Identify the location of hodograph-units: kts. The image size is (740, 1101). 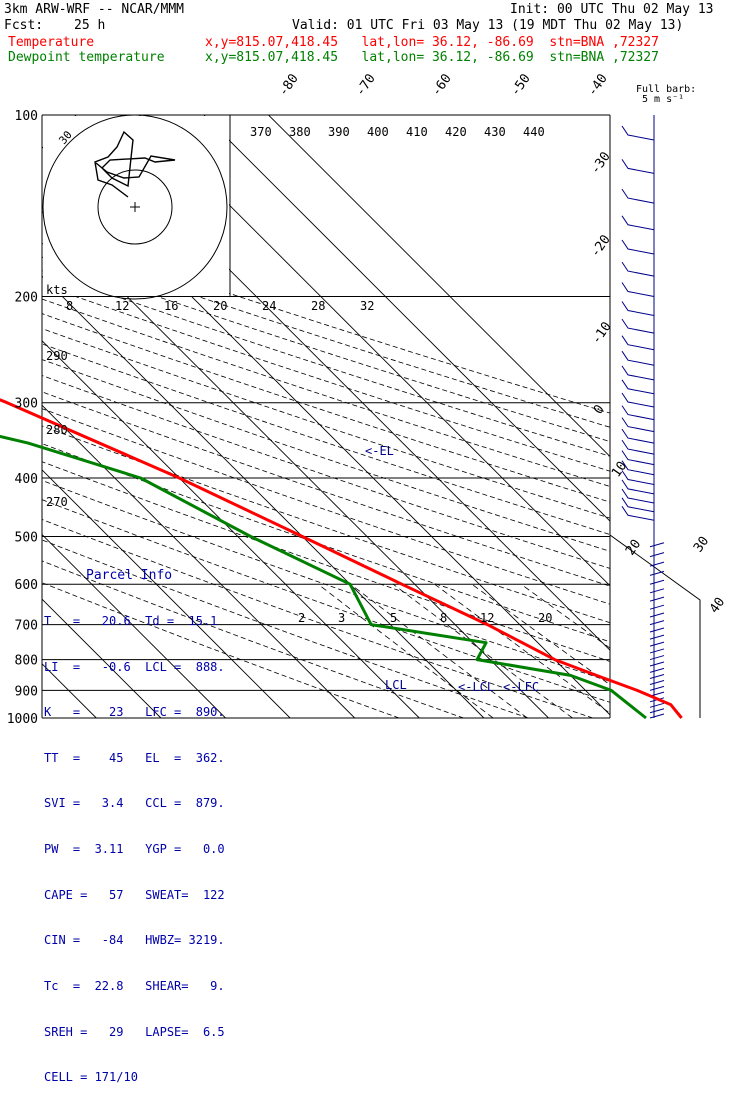
(57, 290).